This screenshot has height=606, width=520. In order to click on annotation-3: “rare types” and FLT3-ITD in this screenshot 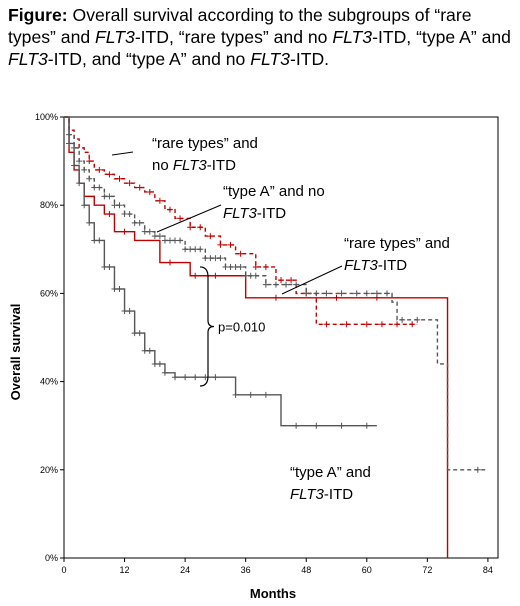, I will do `click(397, 254)`.